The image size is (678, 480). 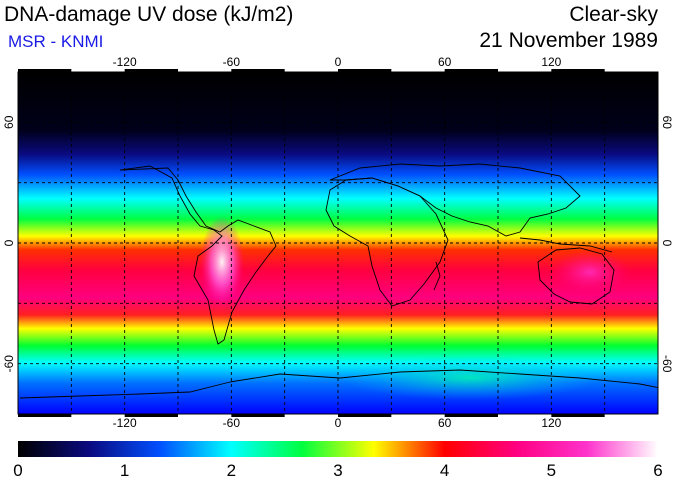 I want to click on longitude-labels-bottom: -120 -60 0 60 120, so click(x=337, y=423).